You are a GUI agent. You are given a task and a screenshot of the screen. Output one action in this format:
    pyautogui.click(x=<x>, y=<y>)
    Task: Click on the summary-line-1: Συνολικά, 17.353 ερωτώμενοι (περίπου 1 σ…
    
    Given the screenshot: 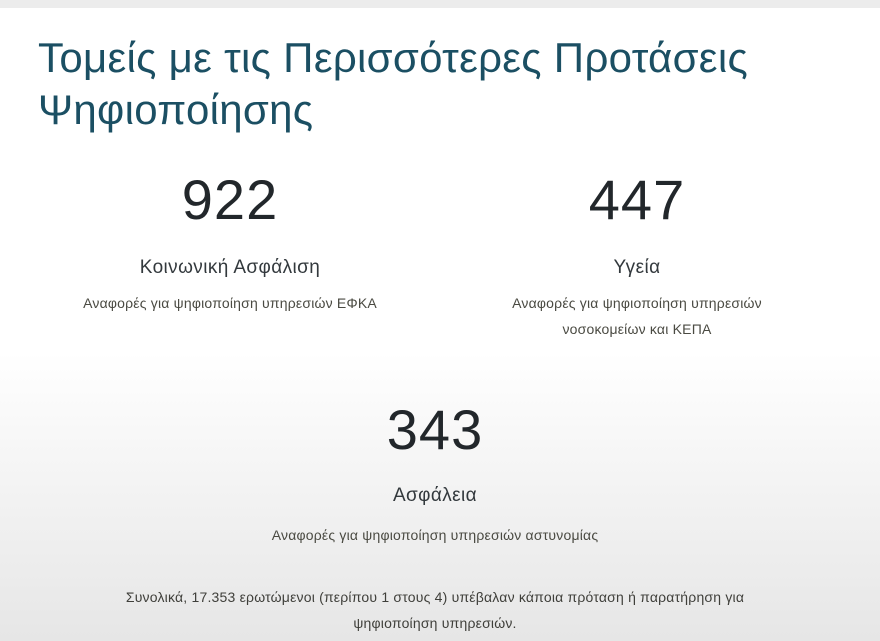 What is the action you would take?
    pyautogui.click(x=435, y=597)
    